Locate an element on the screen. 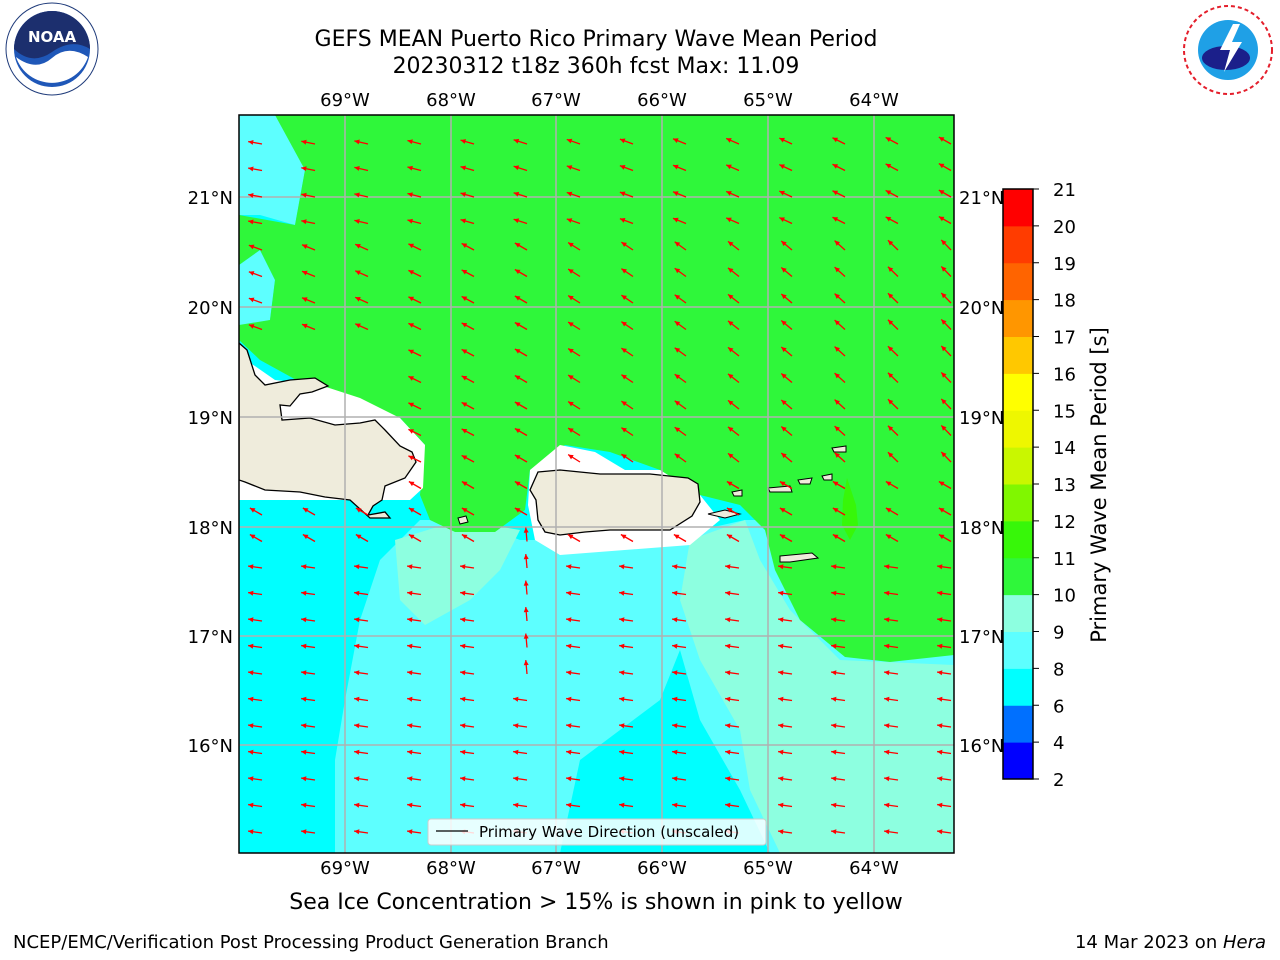 The width and height of the screenshot is (1280, 960). lat-label-right: 20°N is located at coordinates (981, 308).